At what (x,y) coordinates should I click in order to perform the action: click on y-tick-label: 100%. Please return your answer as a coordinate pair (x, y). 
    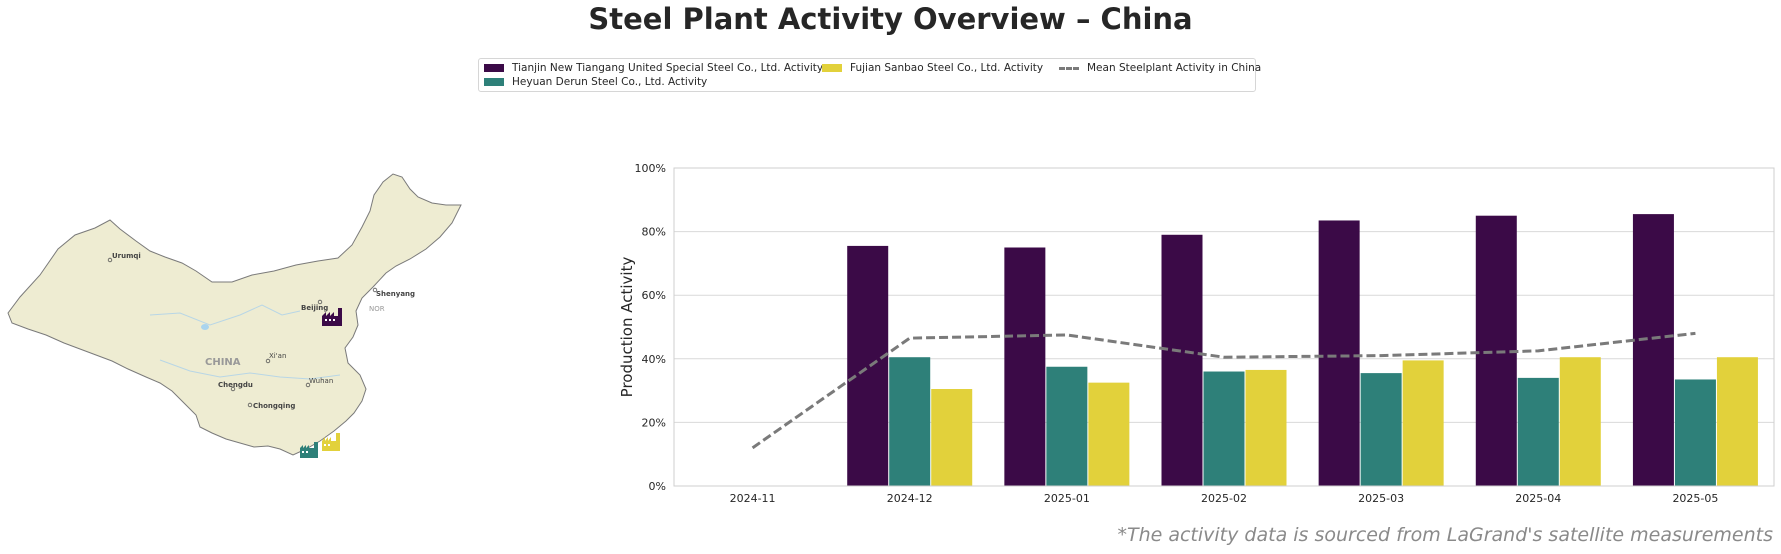
    Looking at the image, I should click on (650, 168).